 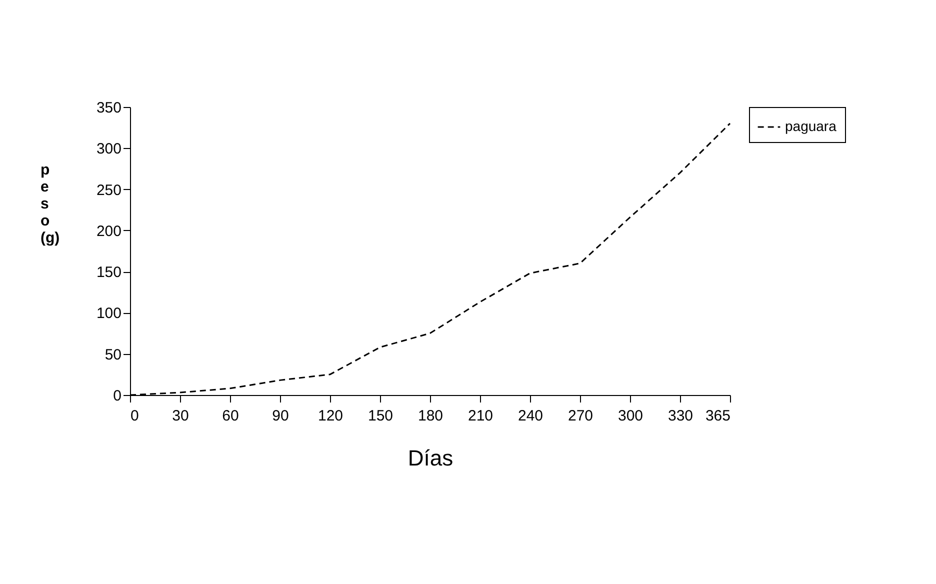 What do you see at coordinates (681, 416) in the screenshot?
I see `x-tick-label: 330` at bounding box center [681, 416].